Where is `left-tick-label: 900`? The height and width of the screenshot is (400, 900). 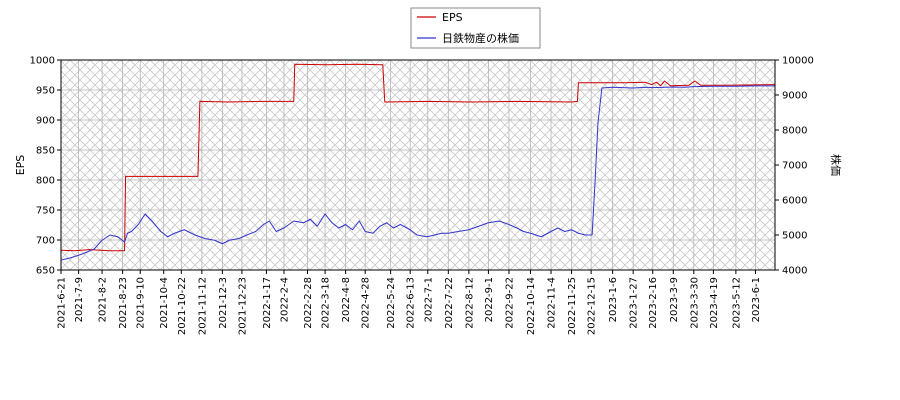
left-tick-label: 900 is located at coordinates (45, 121).